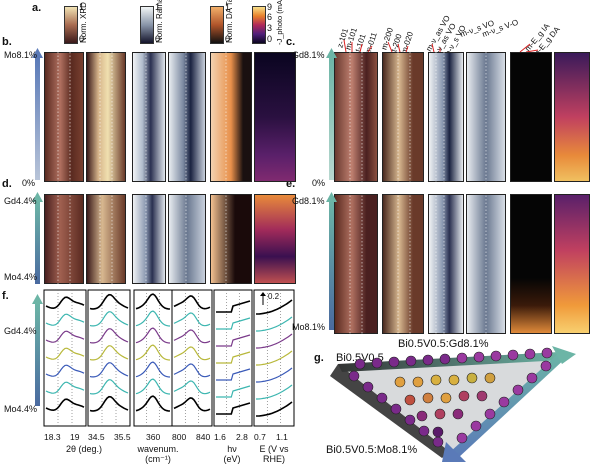 The height and width of the screenshot is (471, 600). I want to click on raman-colorbar-max: 1, so click(158, 7).